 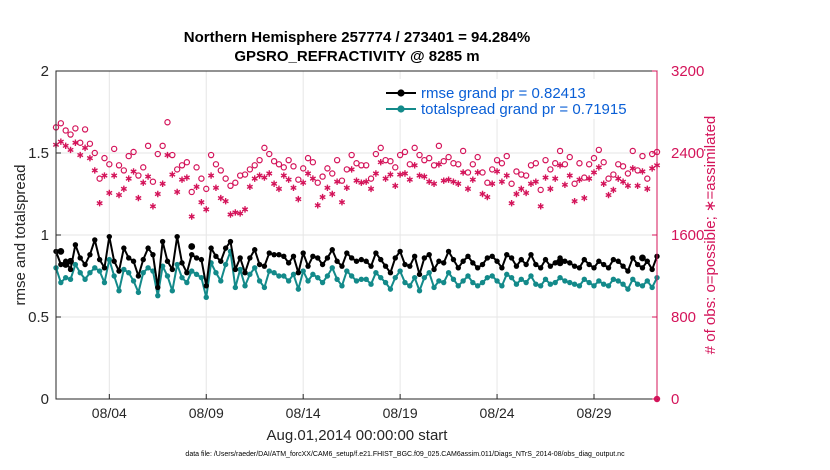 I want to click on x-tick-label: 08/04, so click(x=109, y=413).